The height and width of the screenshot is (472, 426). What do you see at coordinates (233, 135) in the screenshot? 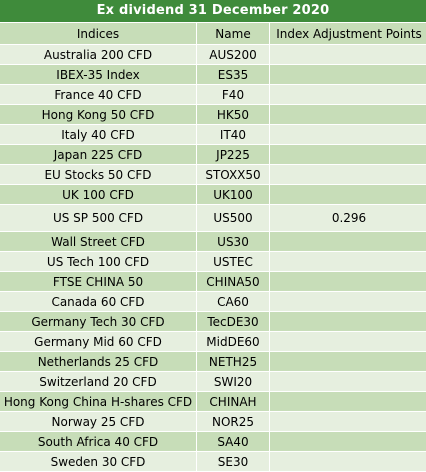
I see `name-cell: IT40` at bounding box center [233, 135].